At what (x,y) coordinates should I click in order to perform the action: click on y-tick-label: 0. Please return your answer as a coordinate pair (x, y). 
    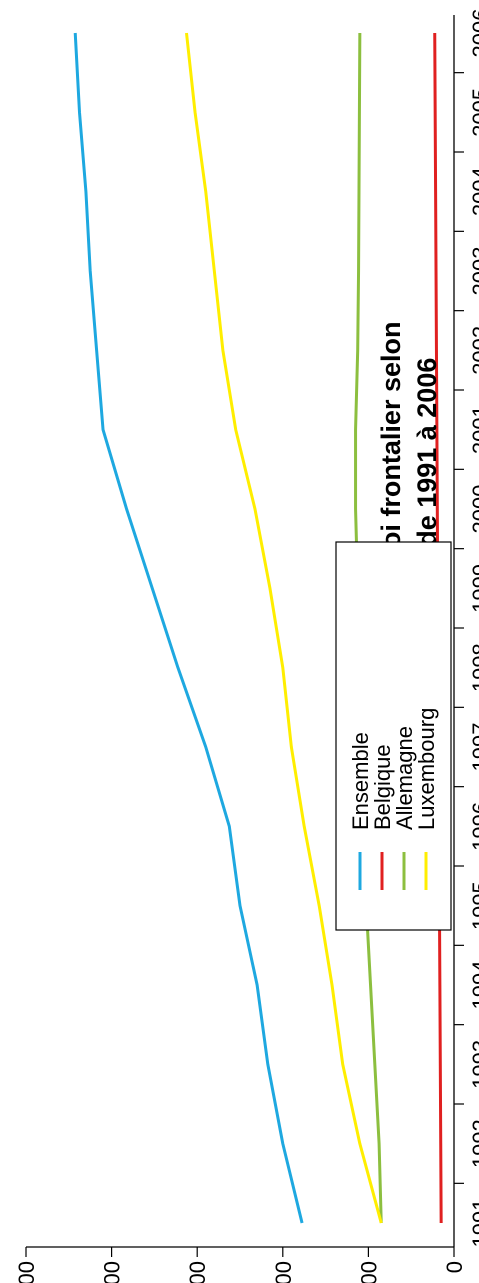
    Looking at the image, I should click on (454, 1267).